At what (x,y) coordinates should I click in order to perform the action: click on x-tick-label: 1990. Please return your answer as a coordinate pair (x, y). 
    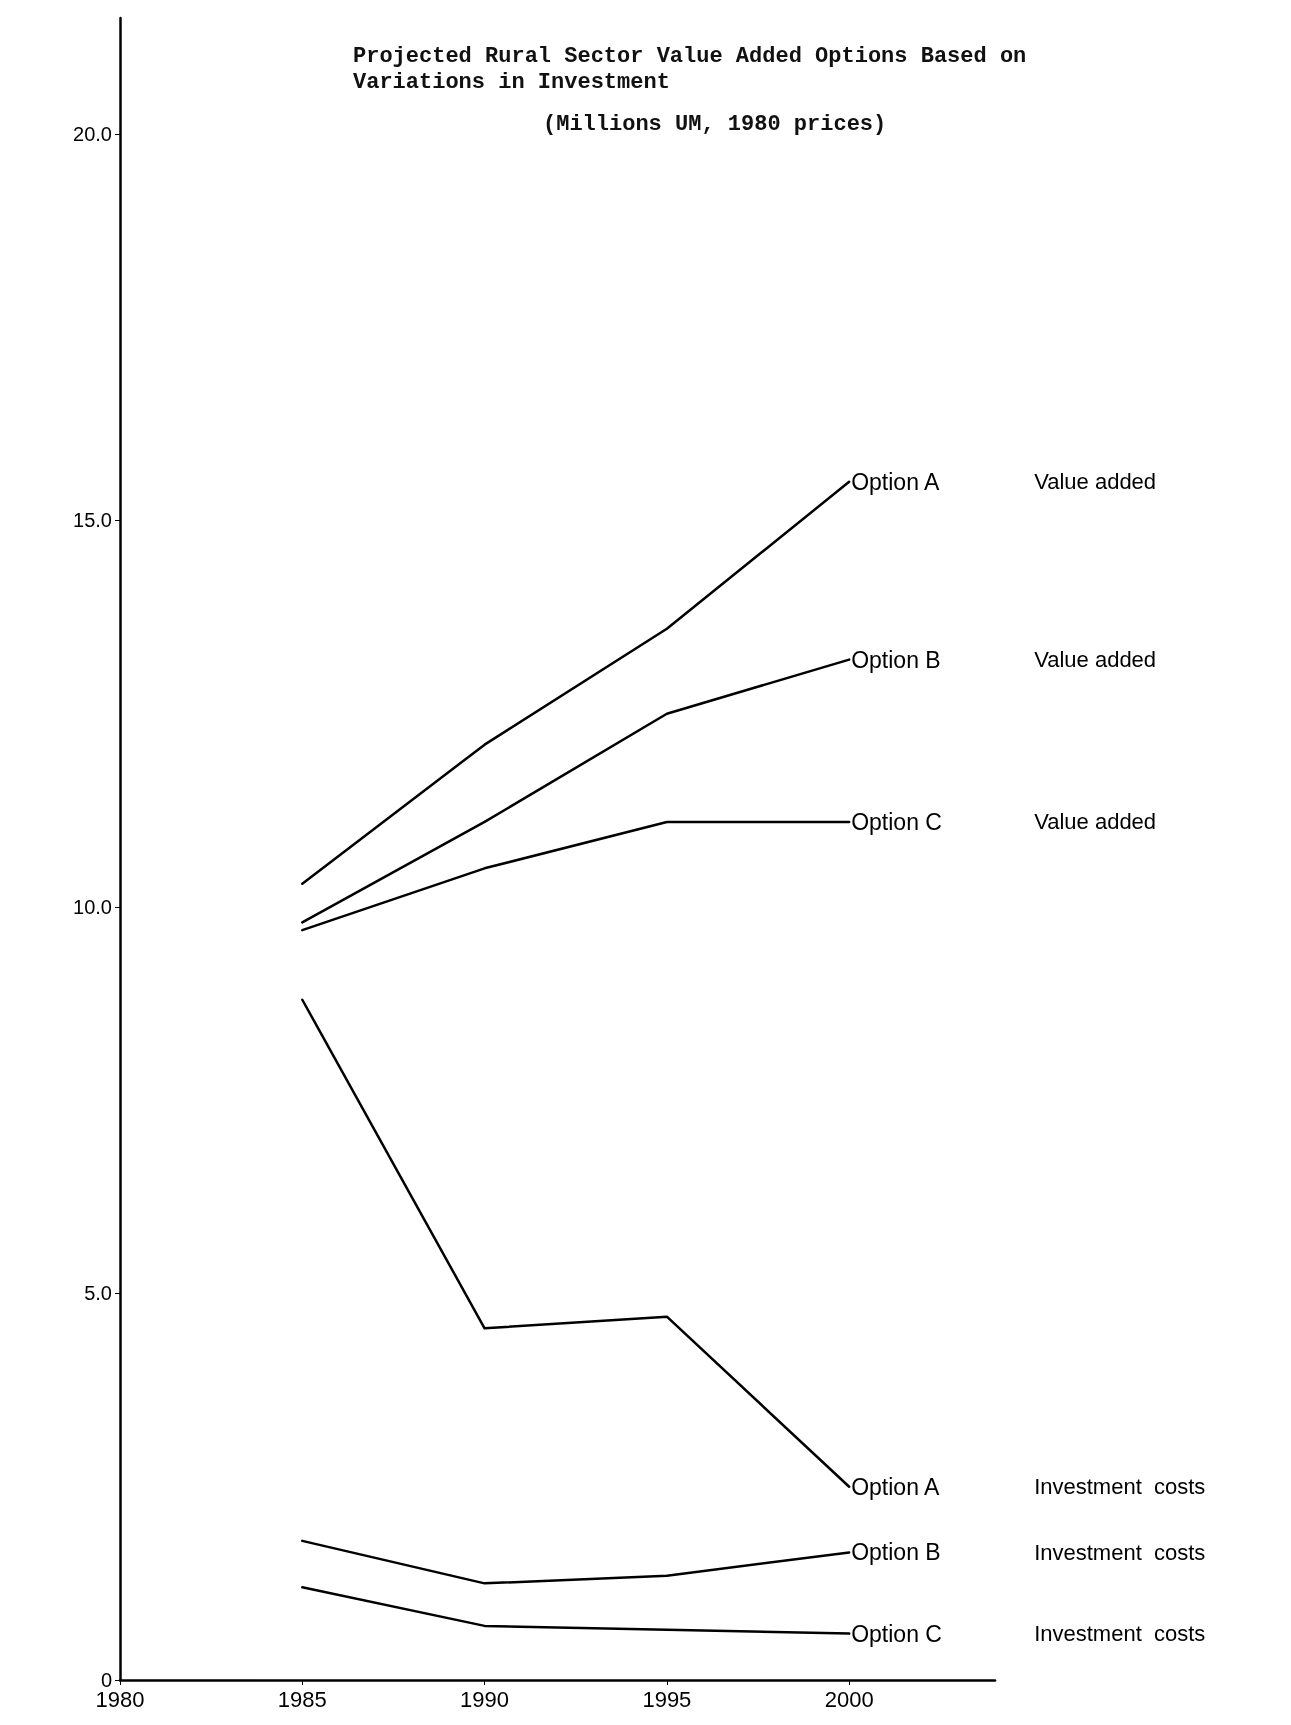
    Looking at the image, I should click on (485, 1699).